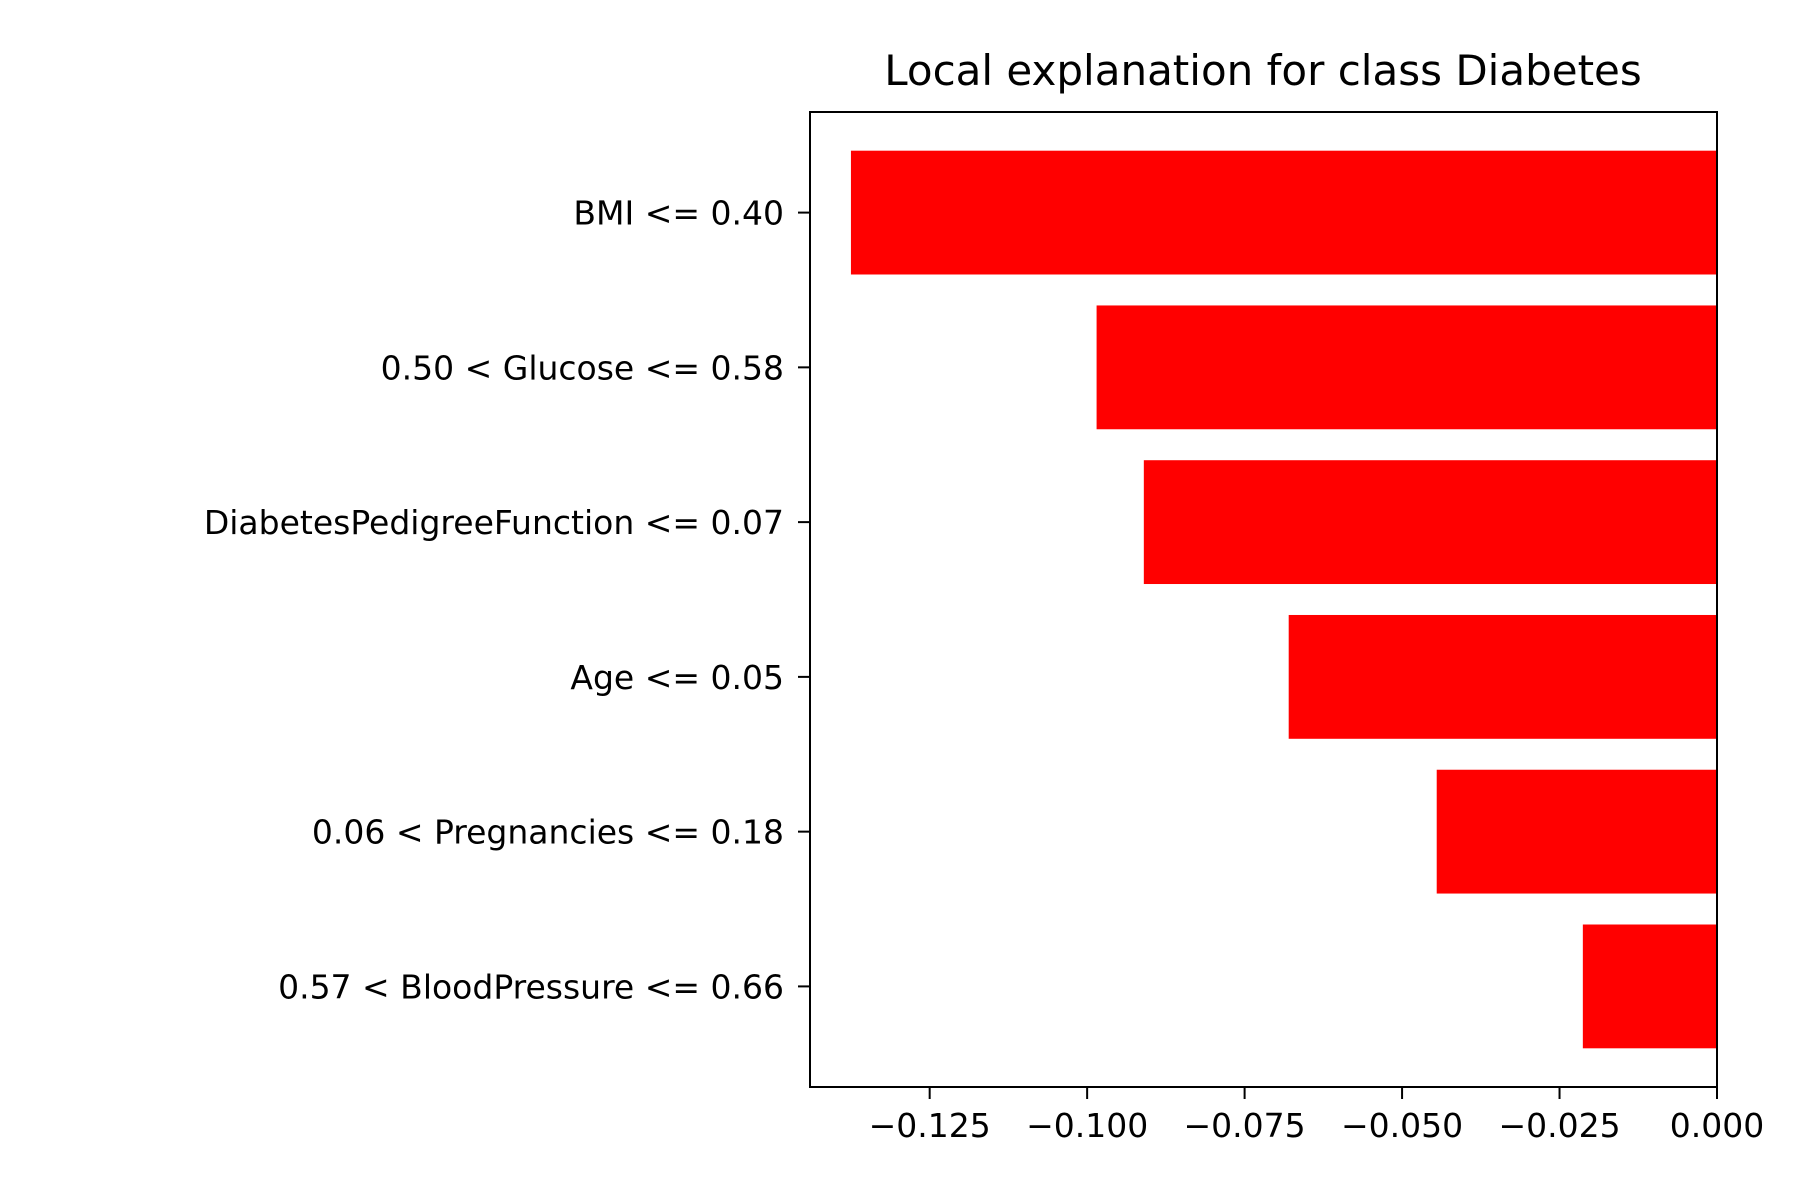 This screenshot has width=1800, height=1204. Describe the element at coordinates (1263, 70) in the screenshot. I see `chart-title: Local explanation for class Diabetes` at that location.